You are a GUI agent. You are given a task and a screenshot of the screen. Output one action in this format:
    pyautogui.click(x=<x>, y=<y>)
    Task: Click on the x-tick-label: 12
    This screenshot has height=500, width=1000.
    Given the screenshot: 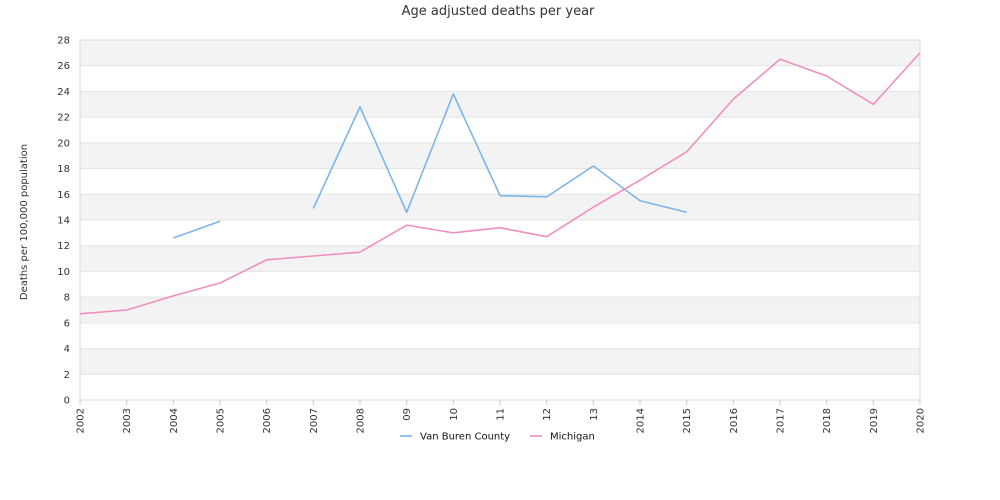 What is the action you would take?
    pyautogui.click(x=547, y=414)
    